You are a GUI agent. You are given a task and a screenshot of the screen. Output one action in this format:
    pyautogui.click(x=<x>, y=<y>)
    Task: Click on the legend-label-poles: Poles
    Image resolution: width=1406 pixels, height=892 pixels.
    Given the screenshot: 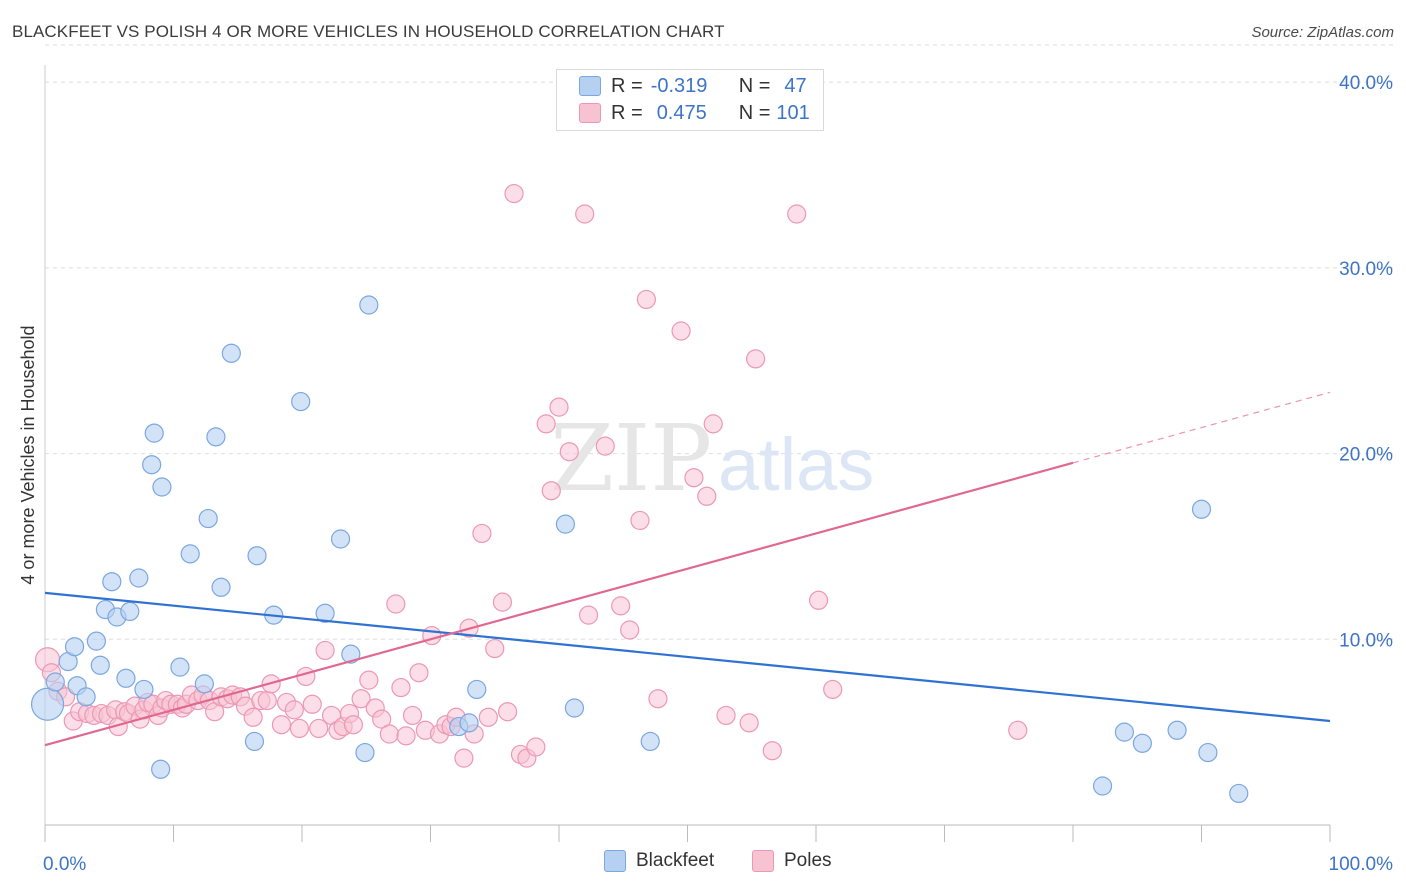 What is the action you would take?
    pyautogui.click(x=808, y=860)
    